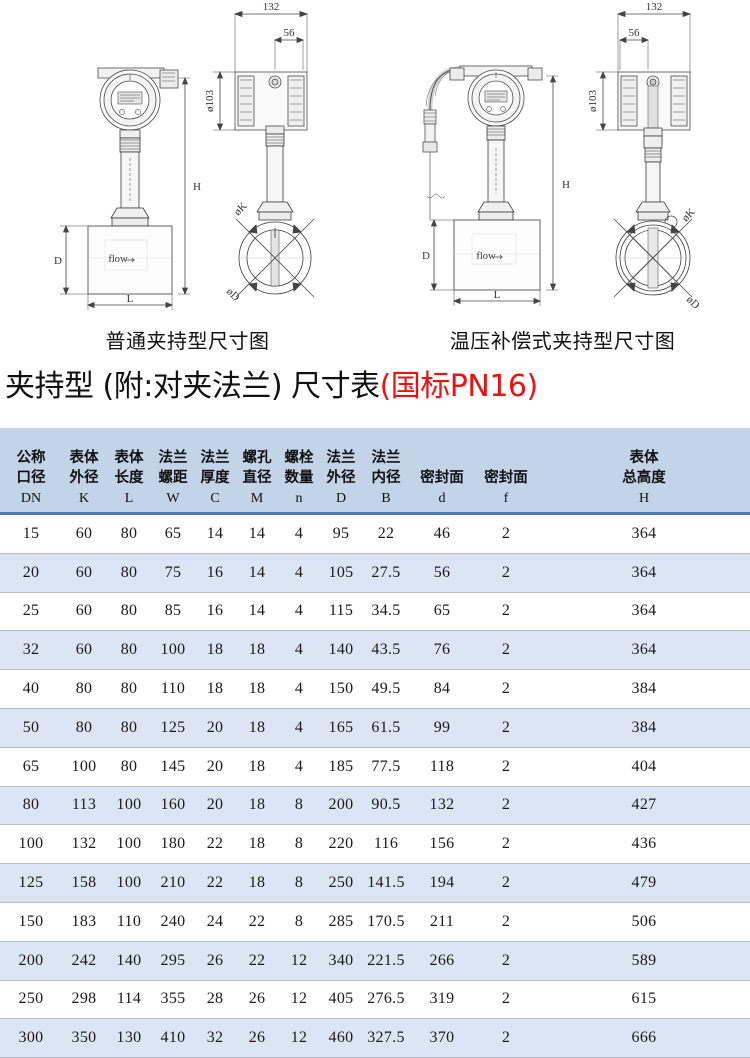 Image resolution: width=750 pixels, height=1058 pixels. I want to click on cell-D: 220, so click(341, 844).